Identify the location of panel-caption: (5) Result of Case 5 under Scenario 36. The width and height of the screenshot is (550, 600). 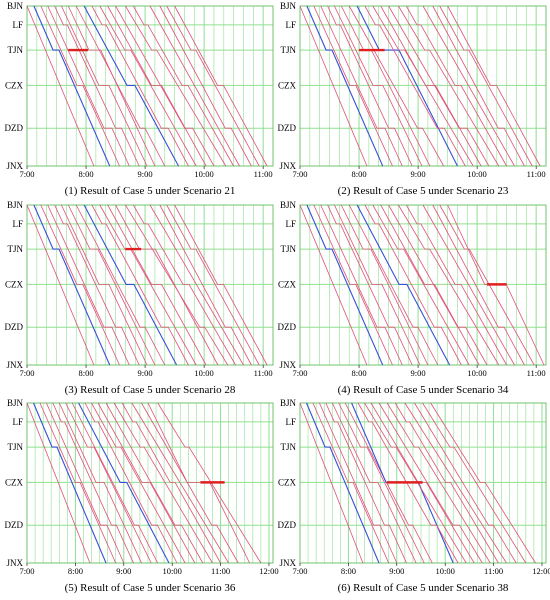
(150, 588).